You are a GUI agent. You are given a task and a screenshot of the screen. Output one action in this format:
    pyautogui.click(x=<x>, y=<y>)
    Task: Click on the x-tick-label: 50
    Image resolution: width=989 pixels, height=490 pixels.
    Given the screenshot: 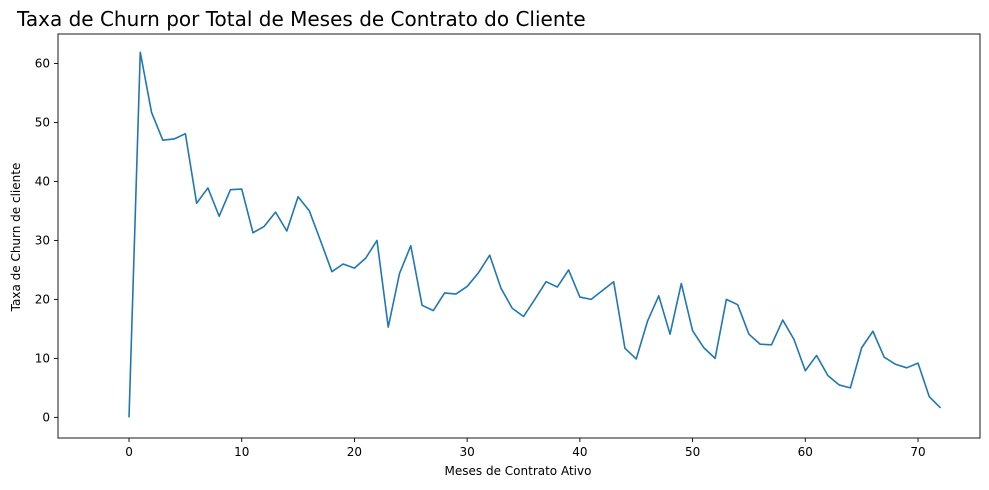 What is the action you would take?
    pyautogui.click(x=692, y=452)
    